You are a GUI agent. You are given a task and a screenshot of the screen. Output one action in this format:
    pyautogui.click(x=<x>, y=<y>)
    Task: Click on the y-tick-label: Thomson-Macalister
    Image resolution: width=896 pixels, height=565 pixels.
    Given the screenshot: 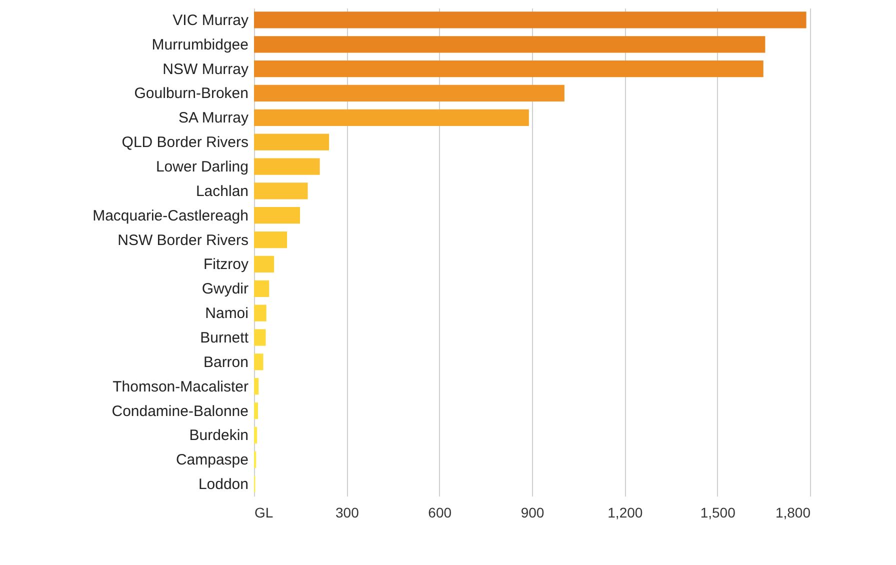 What is the action you would take?
    pyautogui.click(x=180, y=387)
    